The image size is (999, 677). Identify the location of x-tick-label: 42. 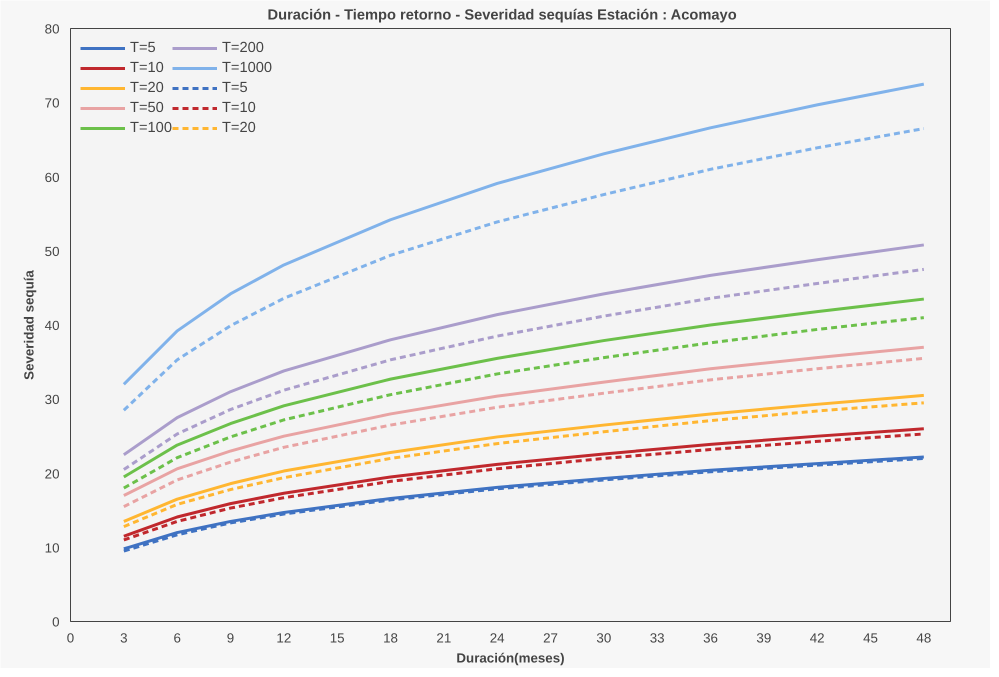
(817, 638).